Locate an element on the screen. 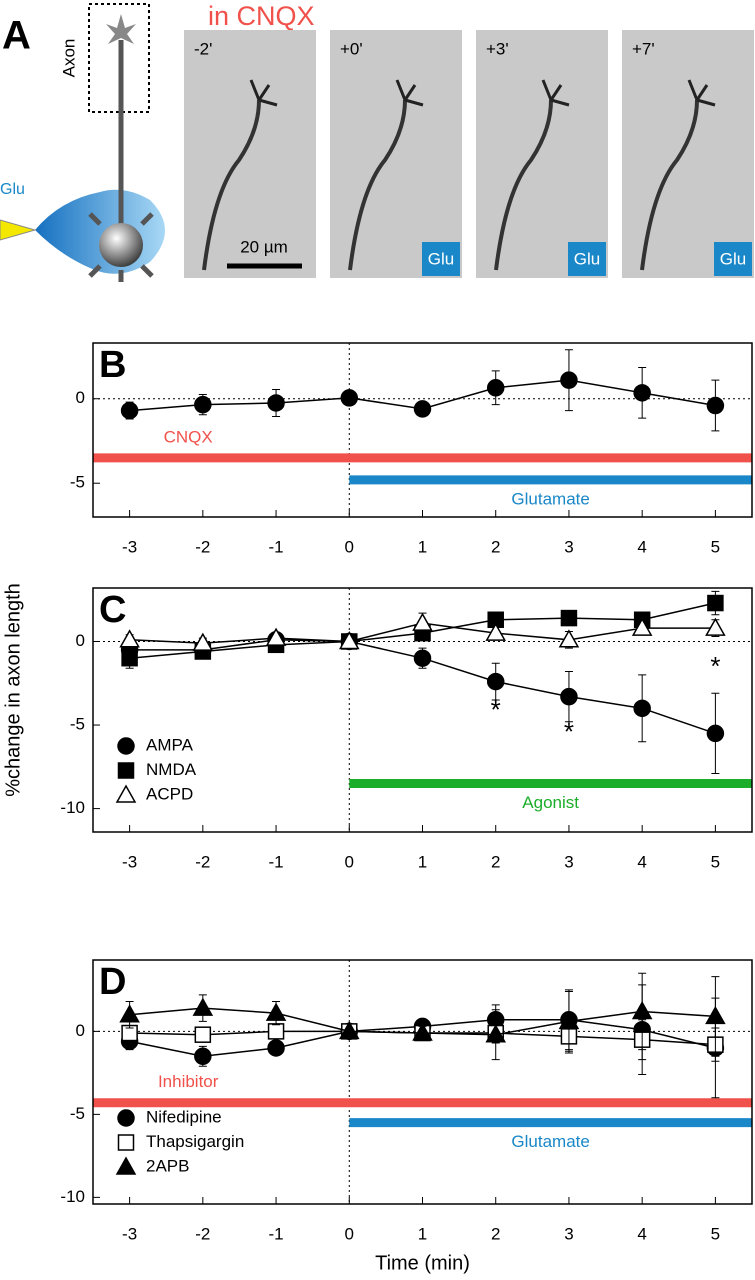 The image size is (755, 1280). axon-label: Axon is located at coordinates (68, 58).